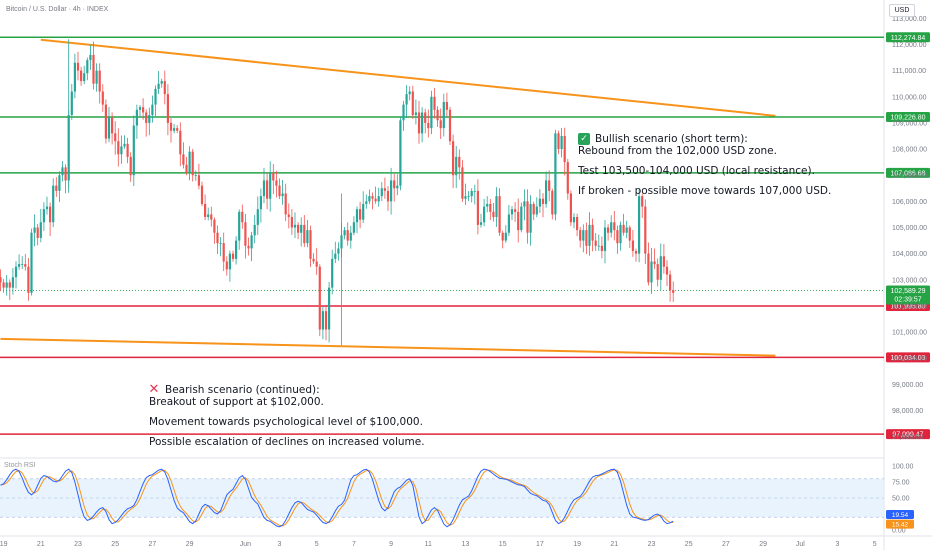  What do you see at coordinates (907, 300) in the screenshot?
I see `countdown-label: 02:39:57` at bounding box center [907, 300].